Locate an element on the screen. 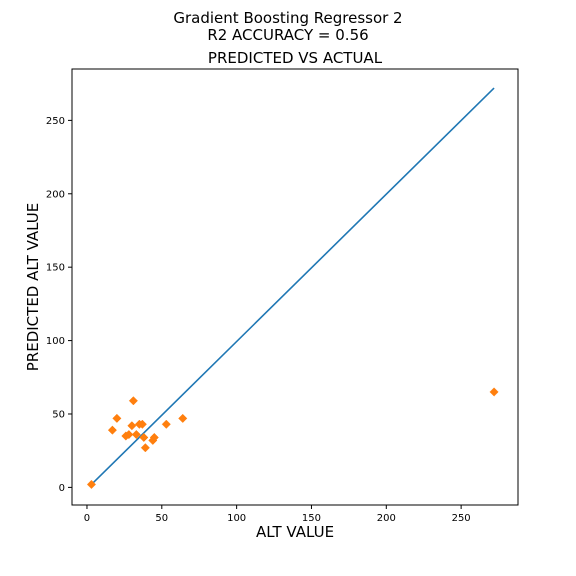  x-tick-label: 50 is located at coordinates (161, 518).